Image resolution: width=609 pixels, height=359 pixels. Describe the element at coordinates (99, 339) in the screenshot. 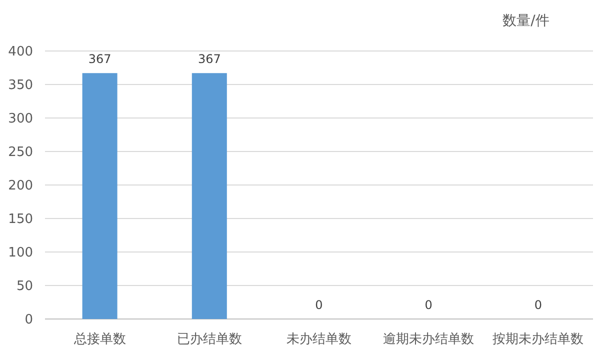

I see `x-tick-label: 总接单数` at that location.